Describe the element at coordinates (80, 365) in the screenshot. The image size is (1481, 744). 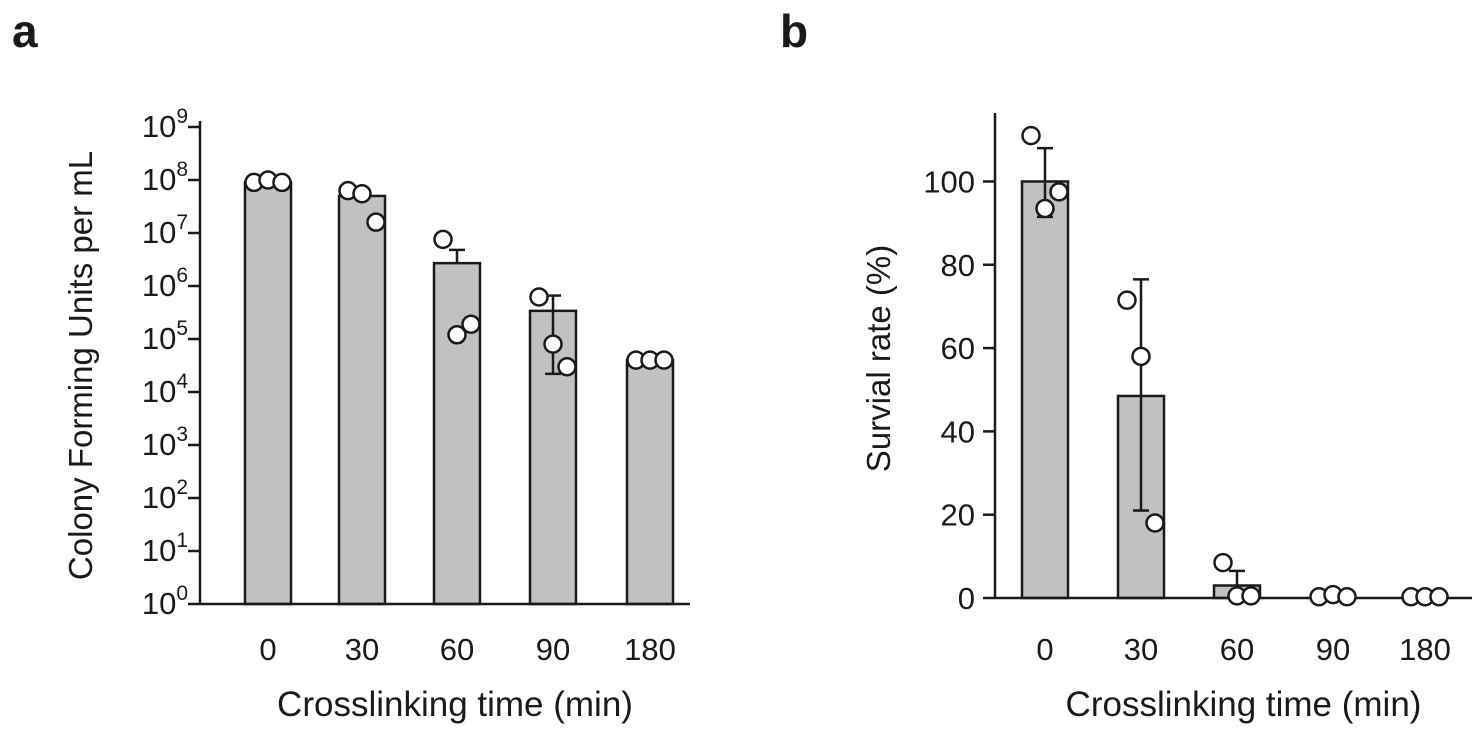
I see `y-axis-label: Colony Forming Units per mL` at that location.